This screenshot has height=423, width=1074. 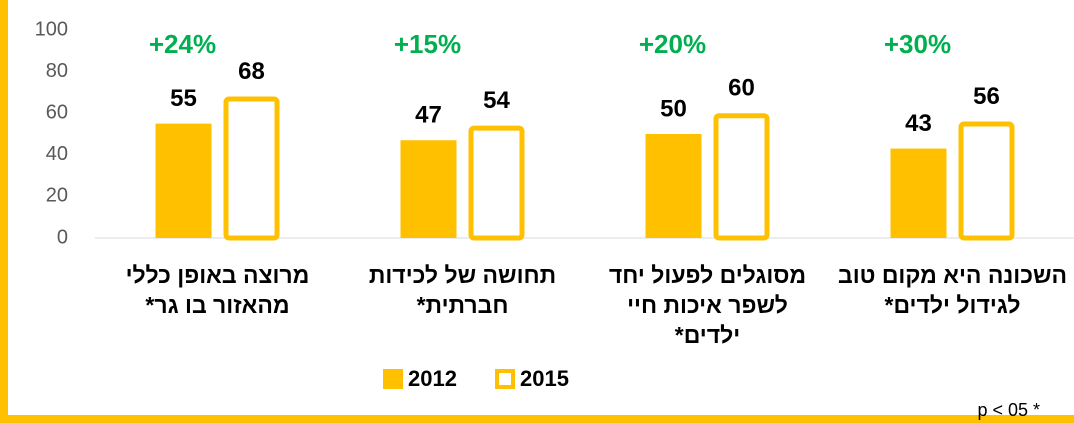 I want to click on legend-label: 2015, so click(x=544, y=378).